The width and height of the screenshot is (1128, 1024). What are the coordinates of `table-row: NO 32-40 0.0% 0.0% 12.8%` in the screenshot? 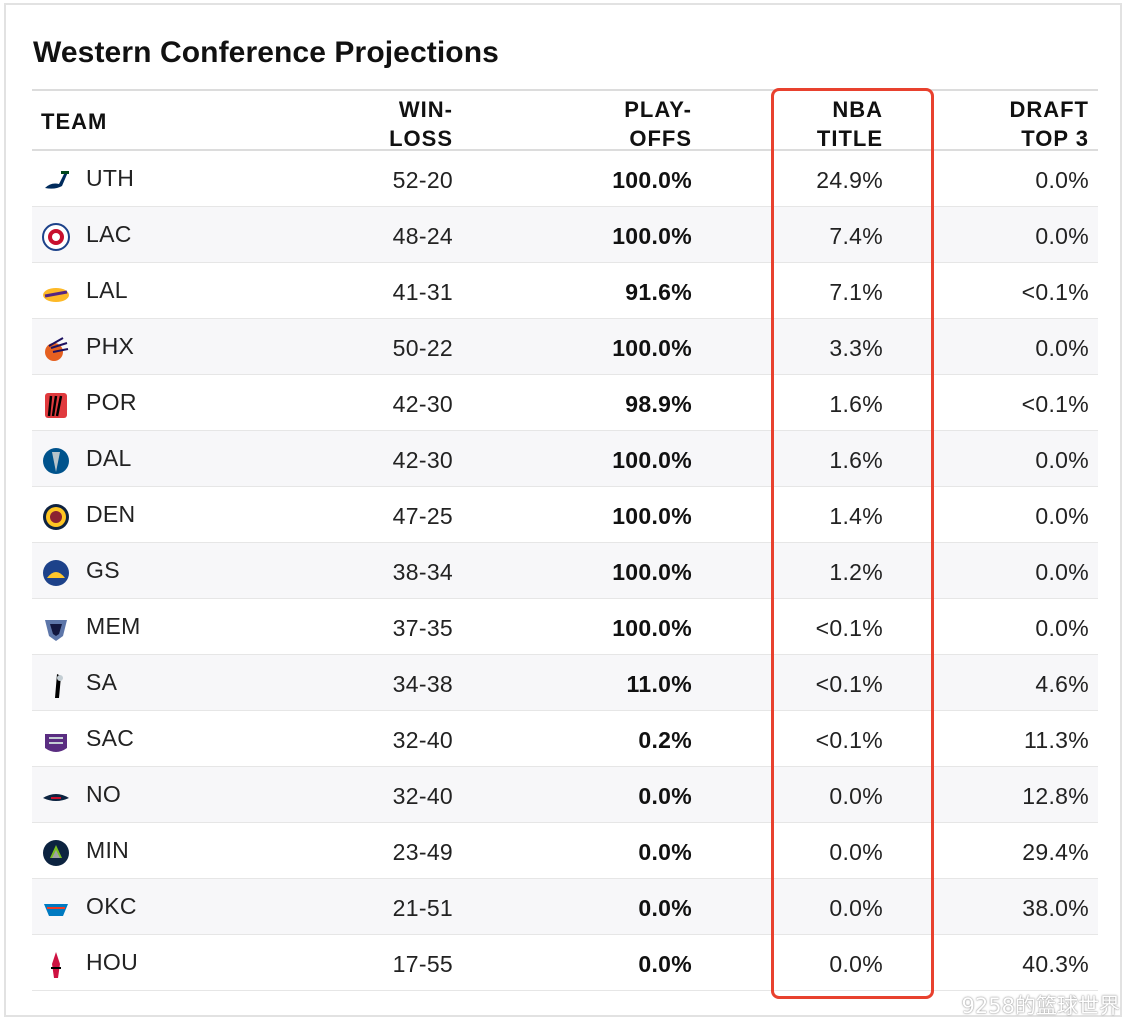 It's located at (565, 795).